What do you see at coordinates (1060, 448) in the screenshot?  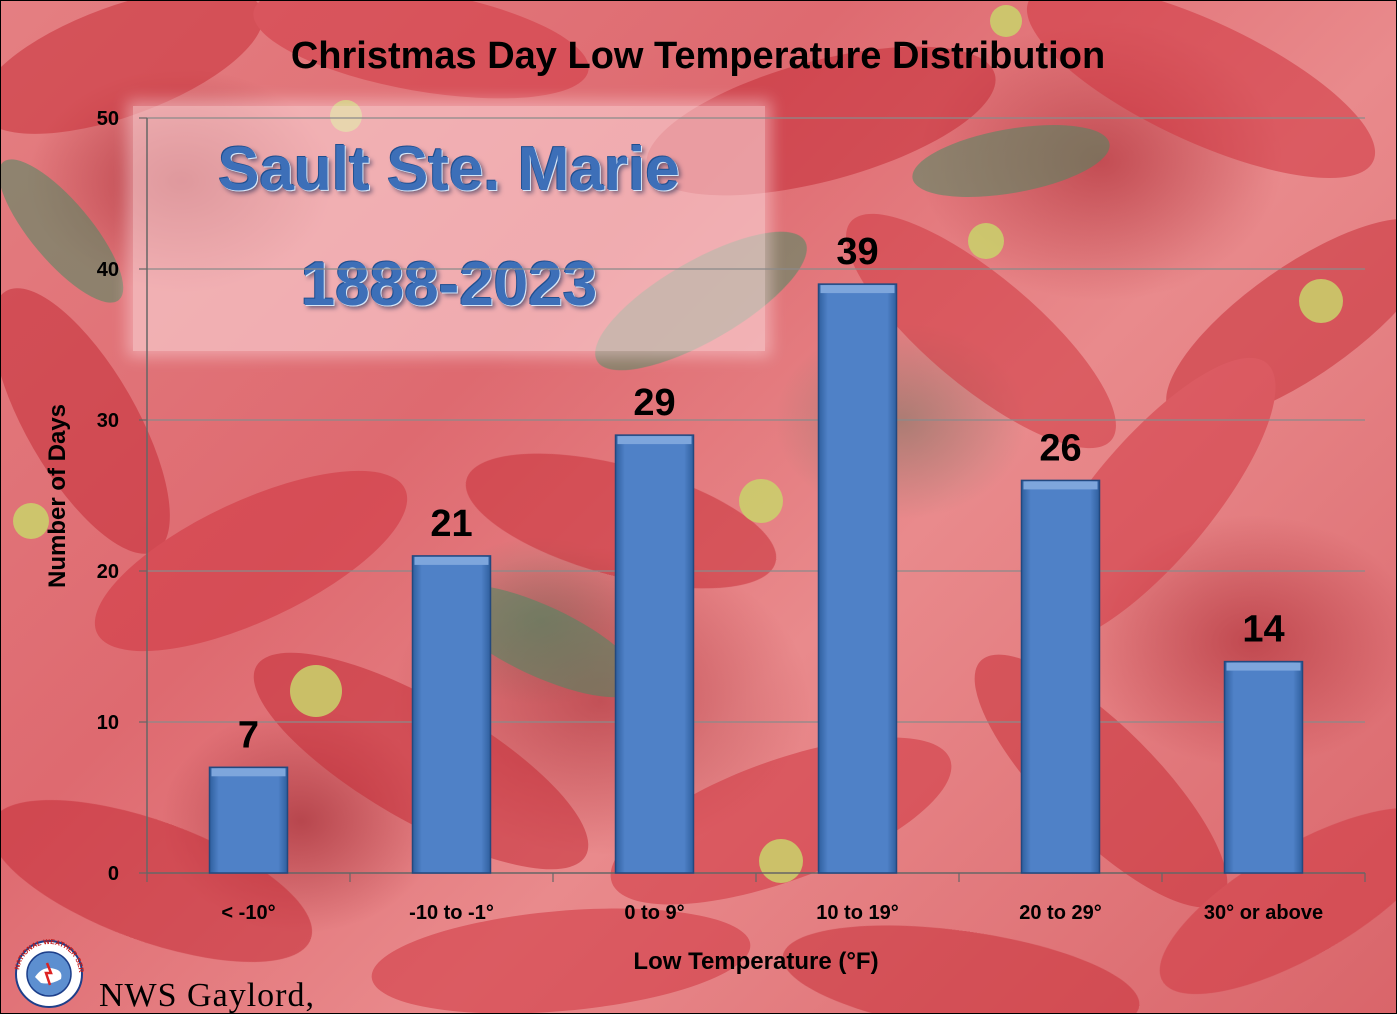 I see `value-label: 26` at bounding box center [1060, 448].